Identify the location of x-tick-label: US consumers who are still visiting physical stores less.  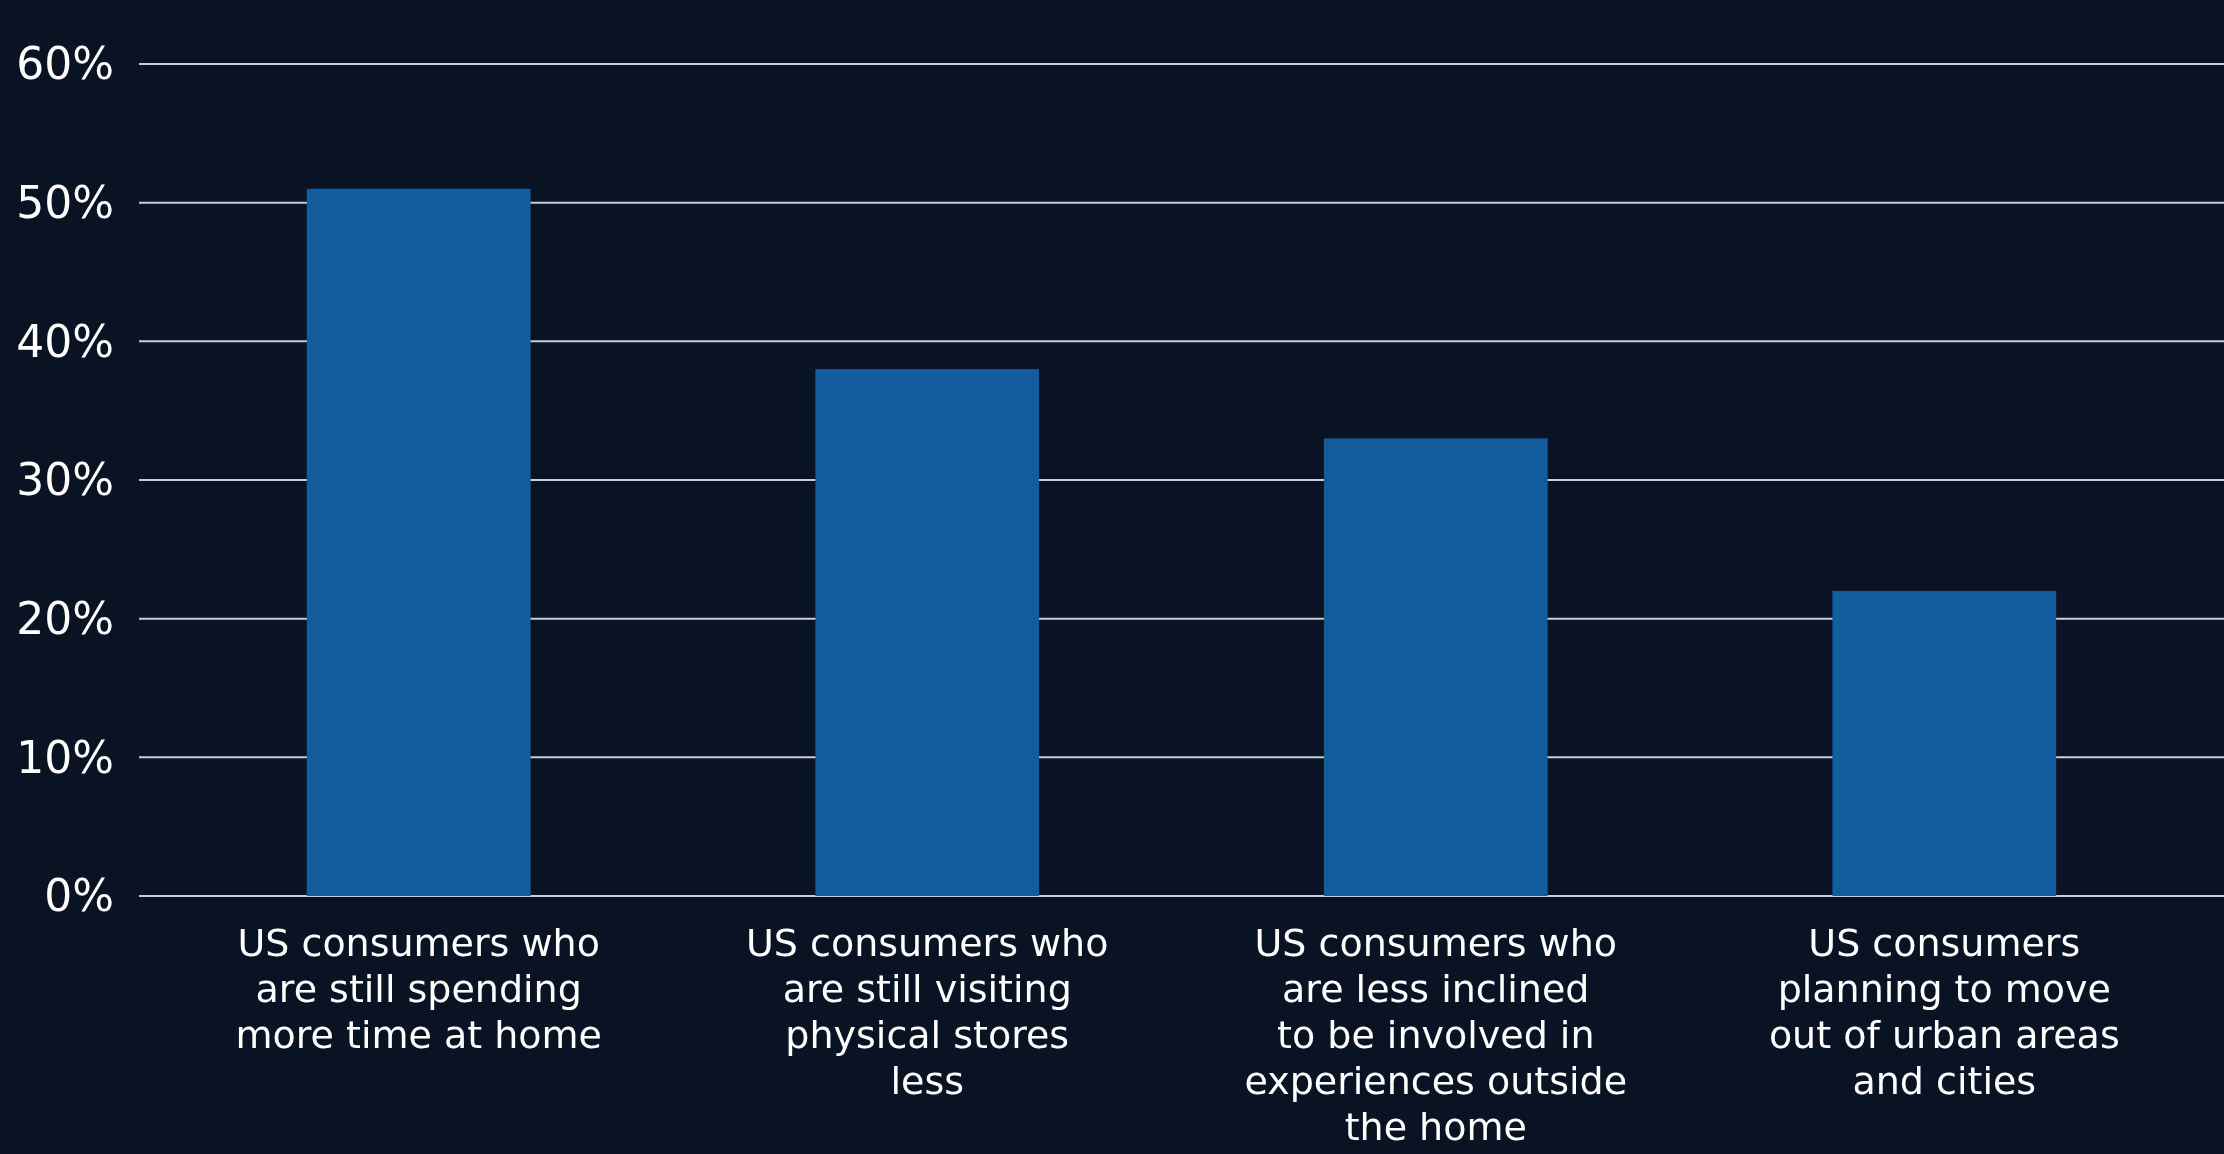
(927, 1012).